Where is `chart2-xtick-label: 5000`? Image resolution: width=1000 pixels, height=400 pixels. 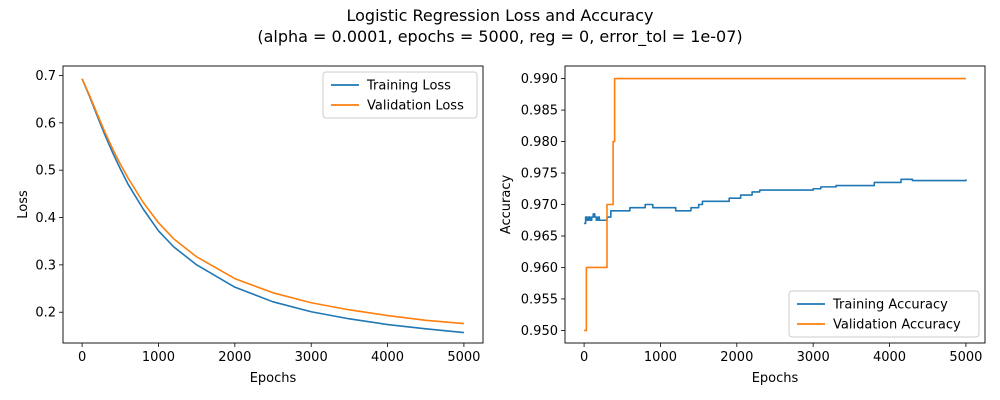 chart2-xtick-label: 5000 is located at coordinates (965, 357).